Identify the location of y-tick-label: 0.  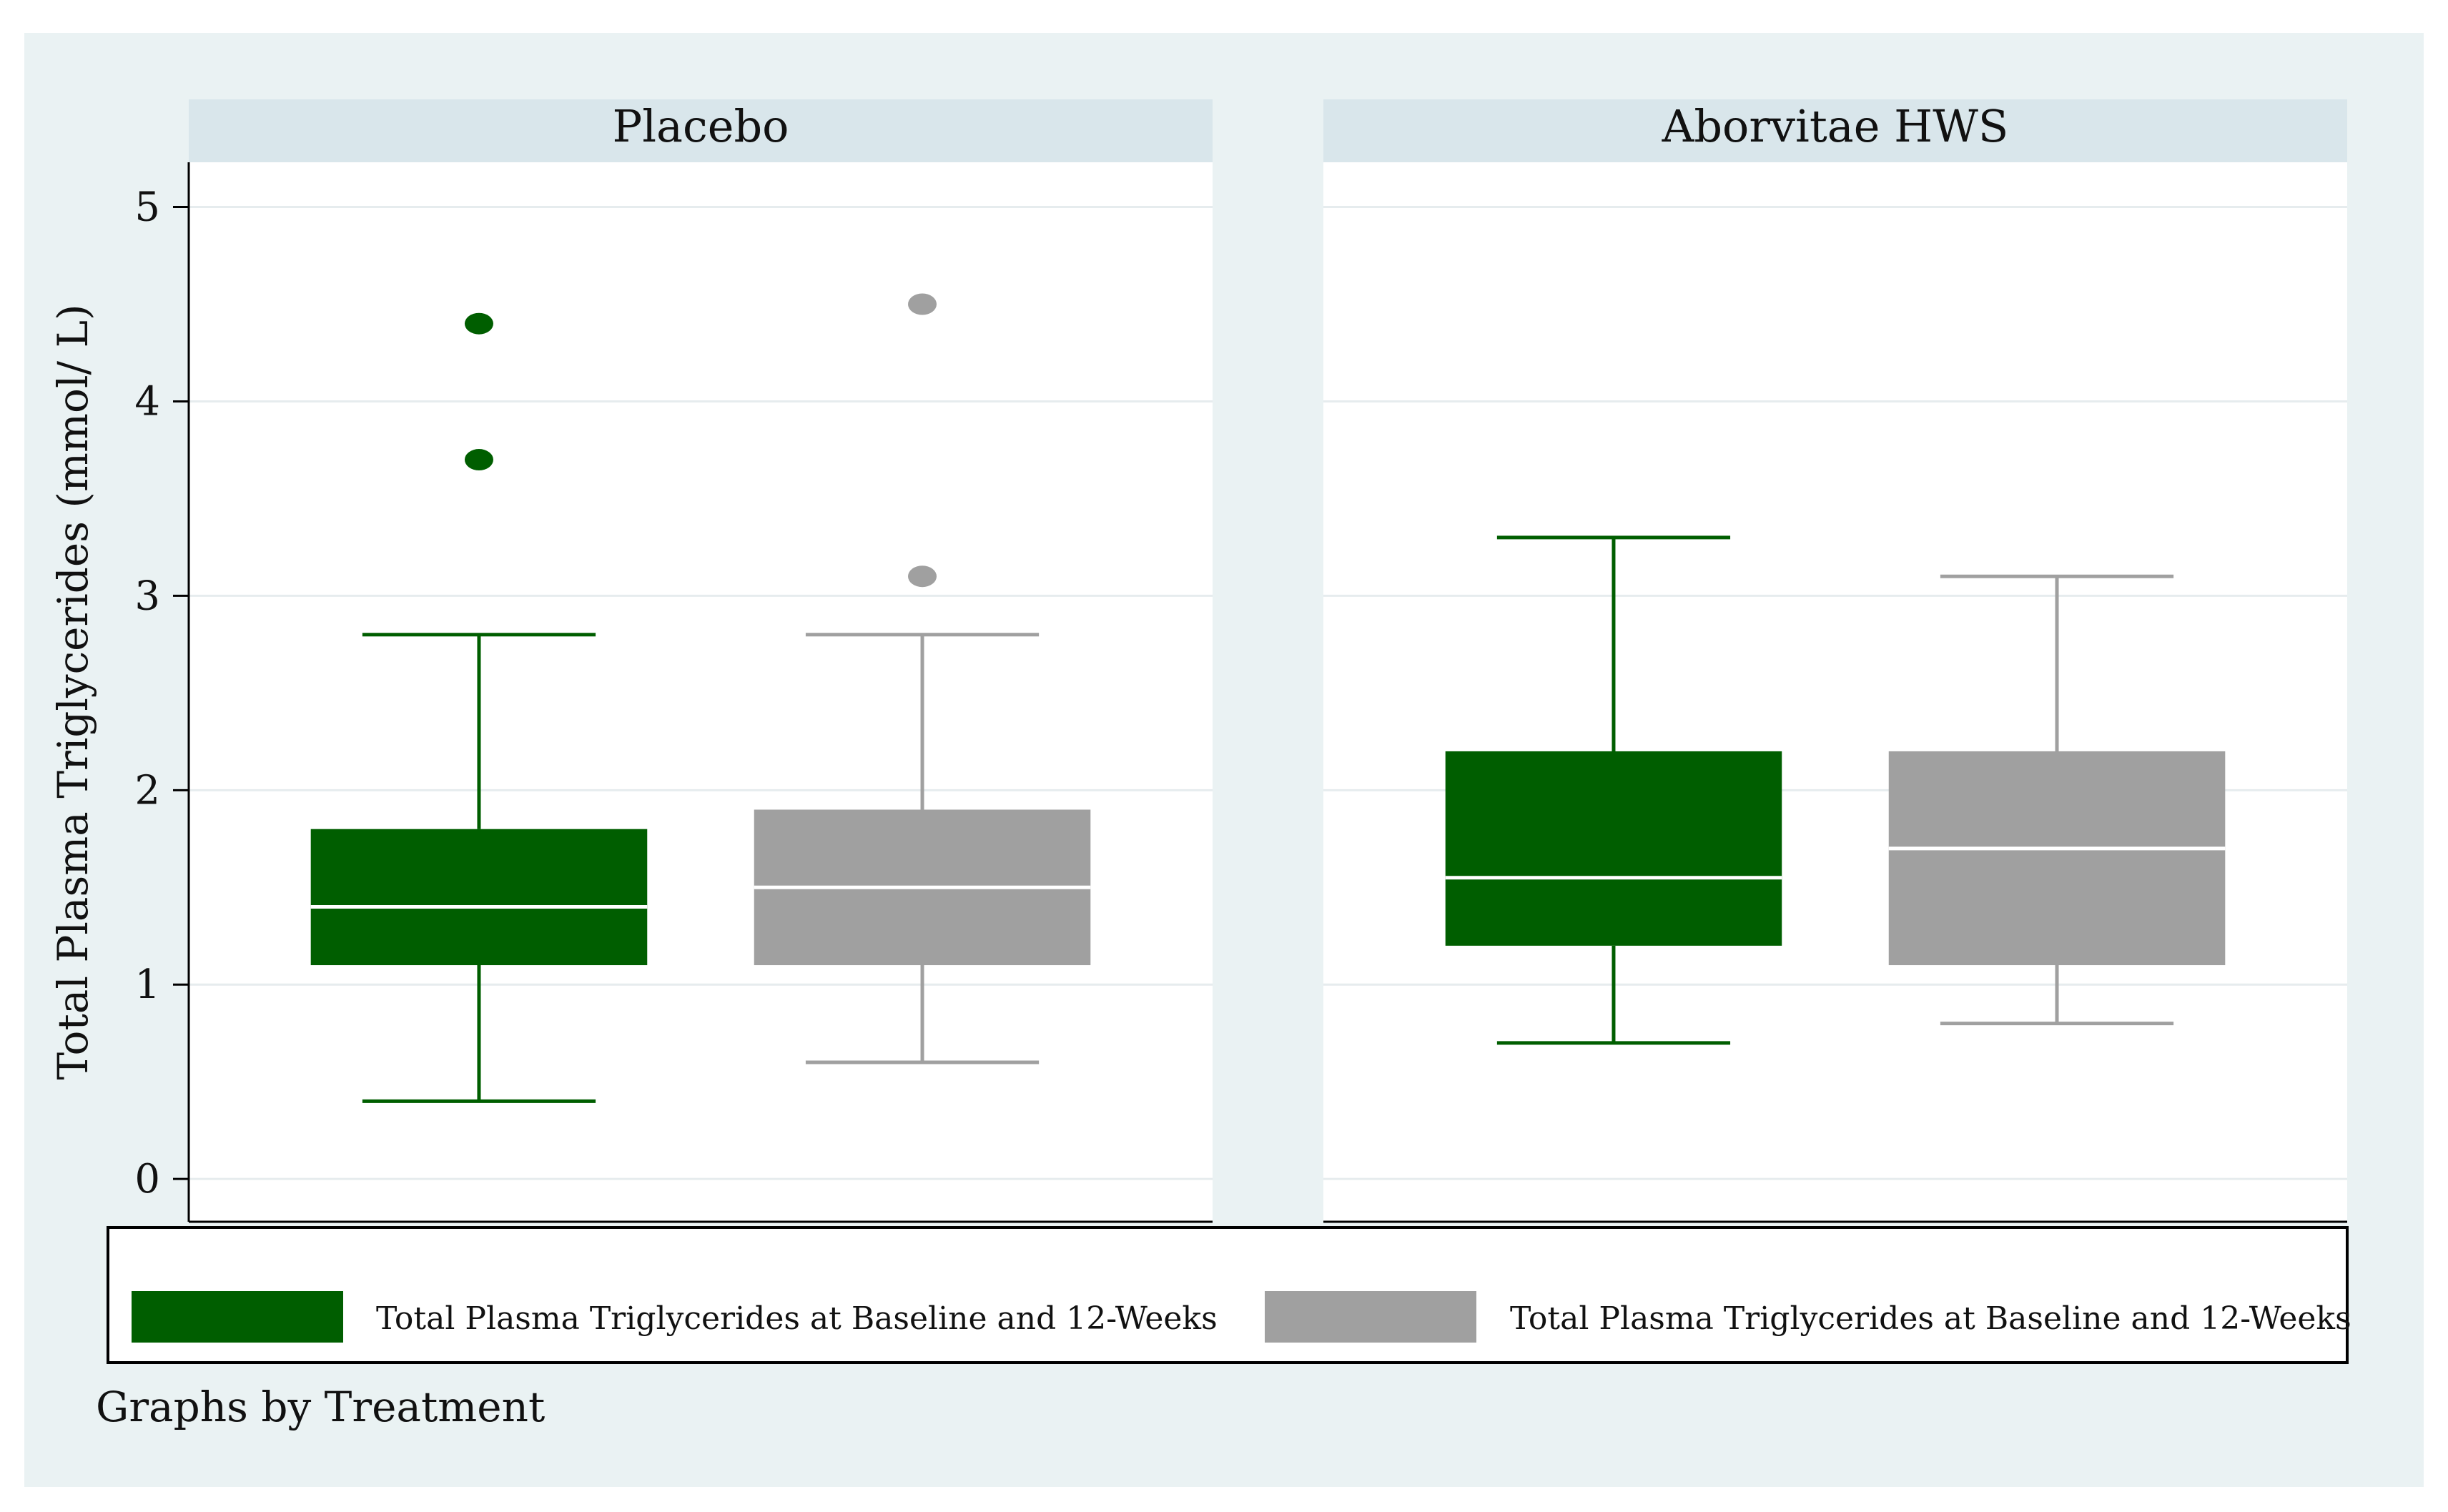
(147, 1179).